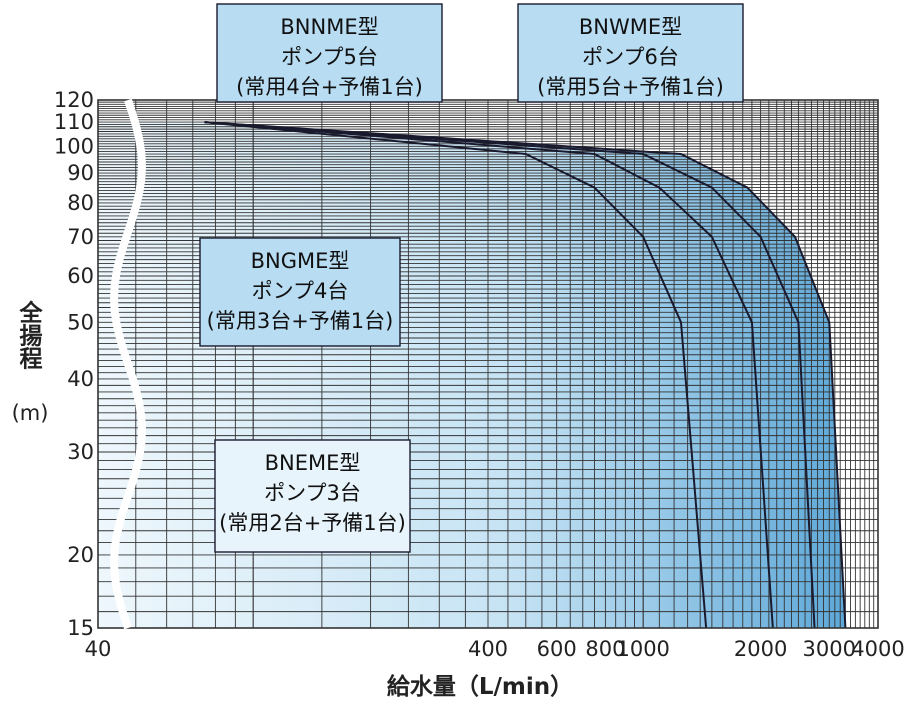 This screenshot has height=702, width=911. I want to click on y-axis-title: 全揚程, so click(29, 335).